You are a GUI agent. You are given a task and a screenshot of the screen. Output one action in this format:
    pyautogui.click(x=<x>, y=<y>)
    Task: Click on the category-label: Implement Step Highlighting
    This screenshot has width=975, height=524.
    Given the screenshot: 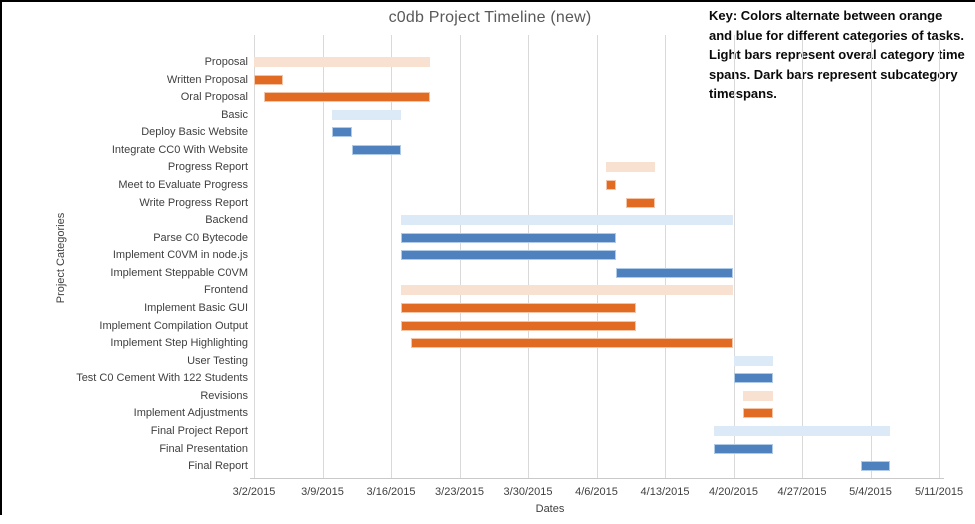 What is the action you would take?
    pyautogui.click(x=179, y=343)
    